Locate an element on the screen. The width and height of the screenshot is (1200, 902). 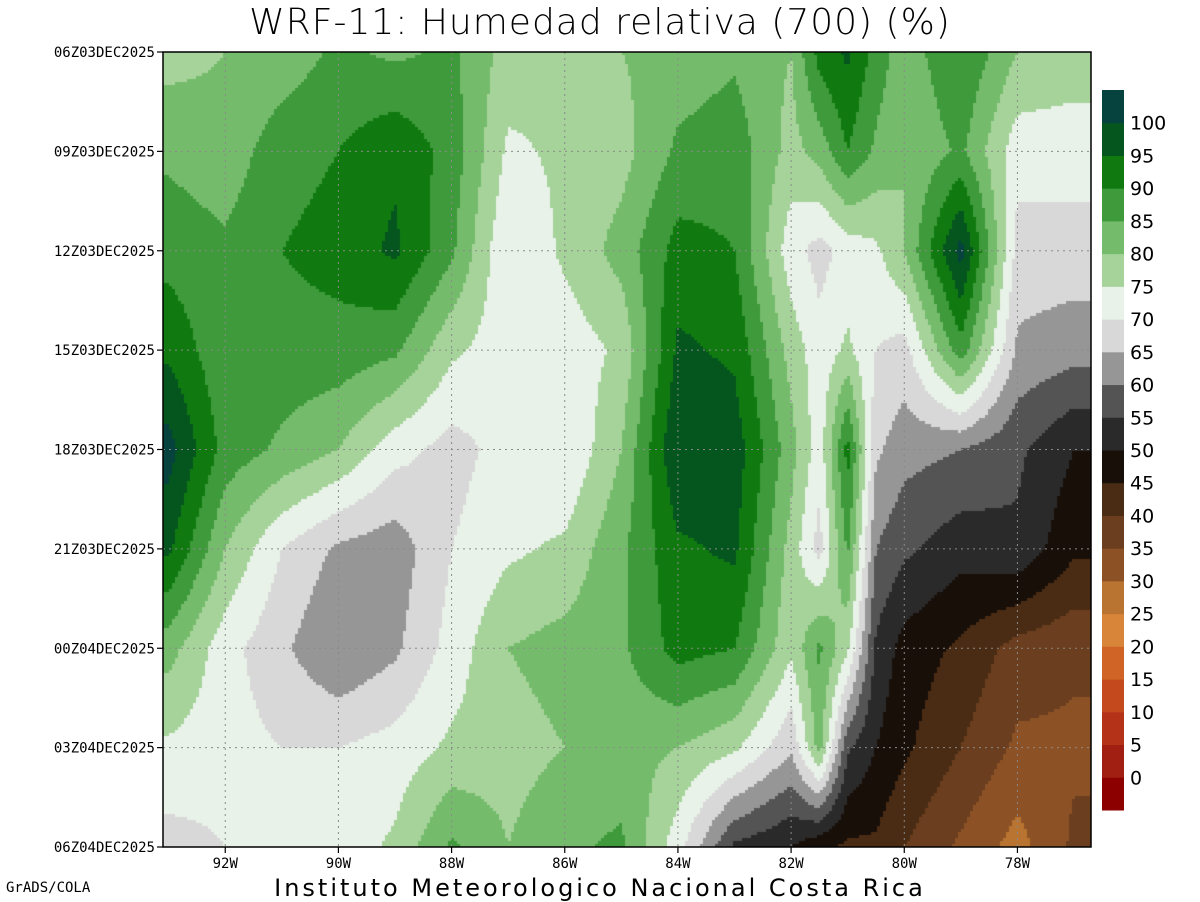
x-tick-label: 78W is located at coordinates (1018, 864).